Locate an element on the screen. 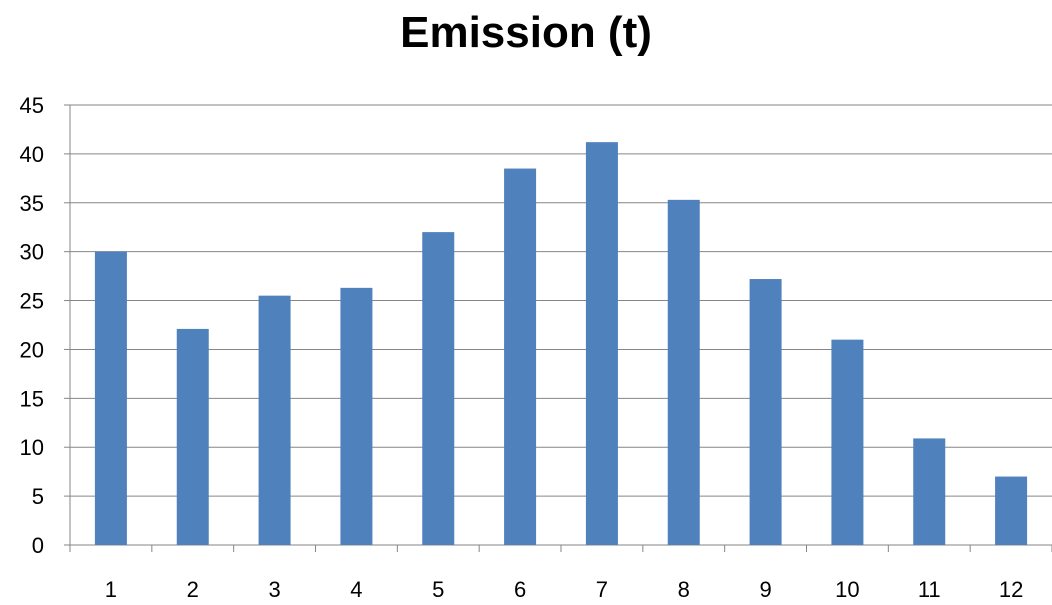  x-tick-label: 12 is located at coordinates (1011, 589).